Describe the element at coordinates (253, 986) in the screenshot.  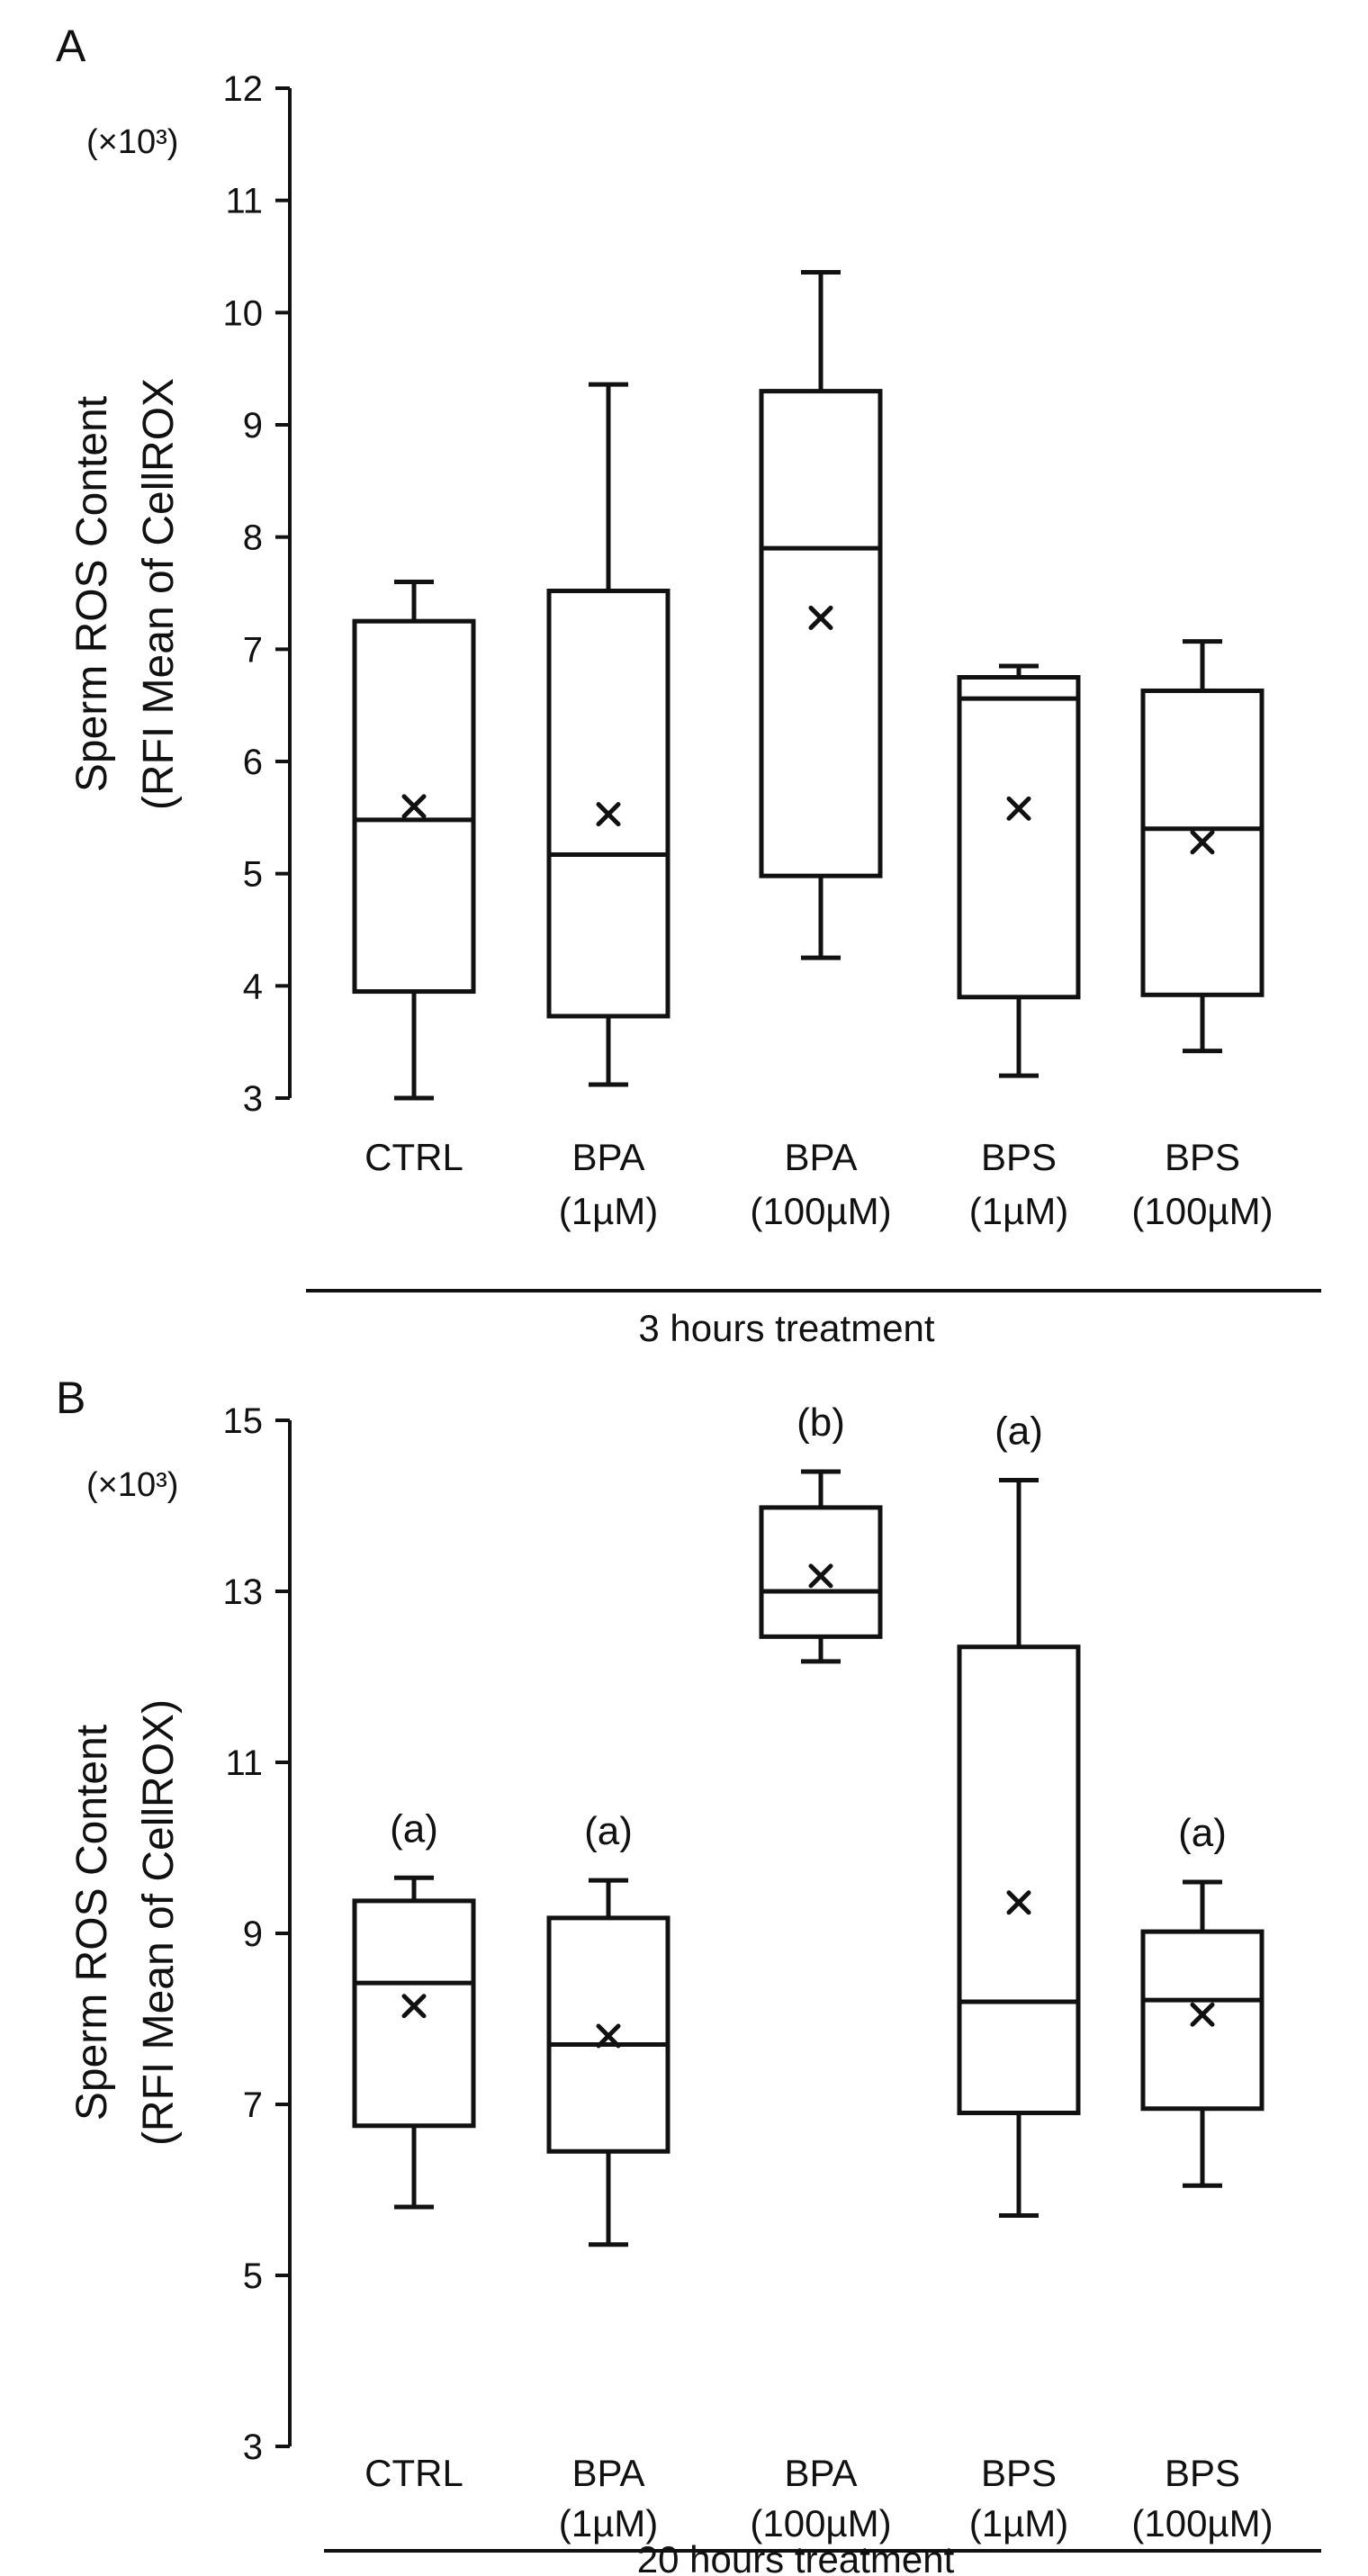
I see `panel-a-y-tick-label: 4` at that location.